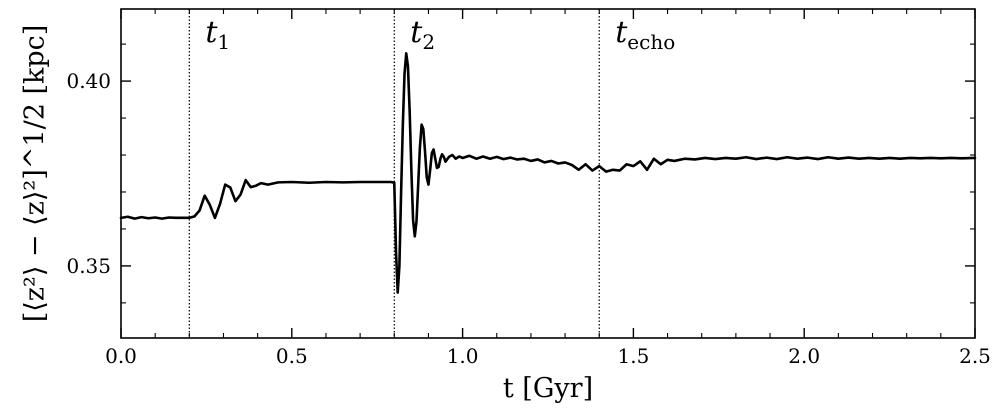 The width and height of the screenshot is (996, 414). What do you see at coordinates (217, 34) in the screenshot?
I see `event-label: t1` at bounding box center [217, 34].